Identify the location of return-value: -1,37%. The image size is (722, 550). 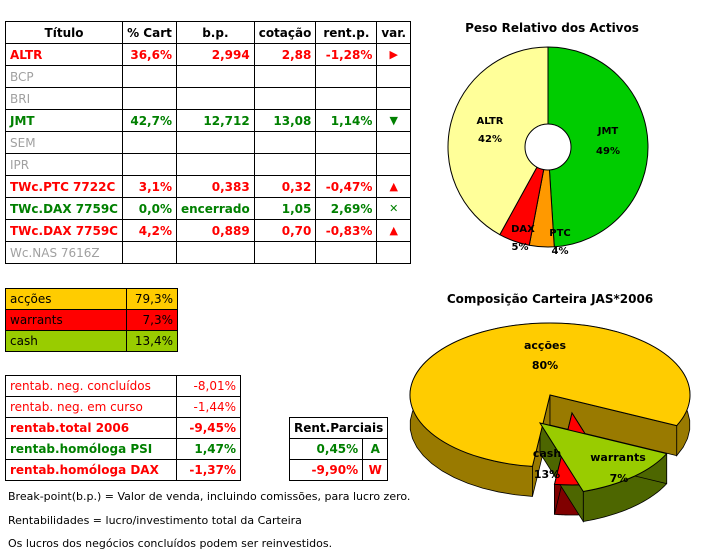
(208, 470).